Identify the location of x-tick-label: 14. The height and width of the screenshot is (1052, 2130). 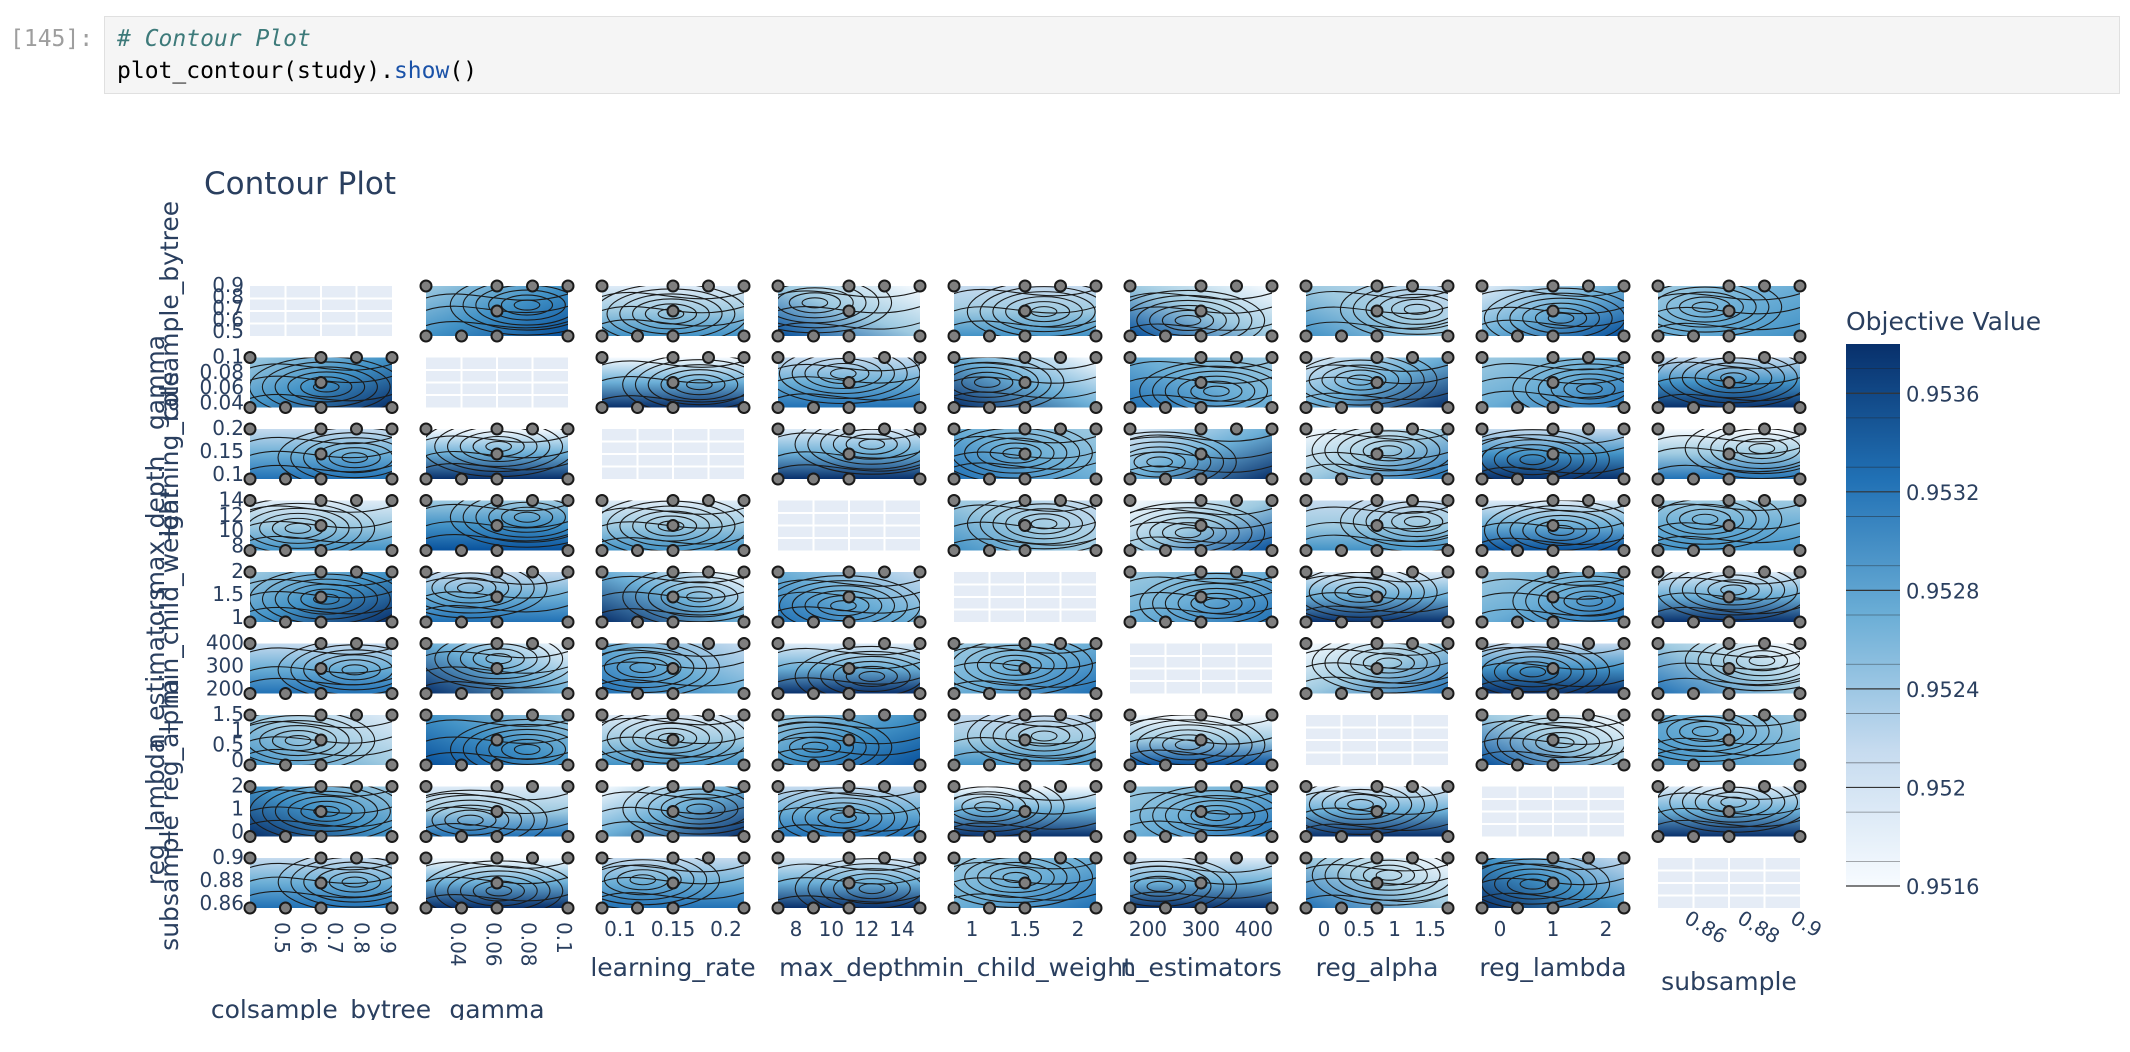
(901, 929).